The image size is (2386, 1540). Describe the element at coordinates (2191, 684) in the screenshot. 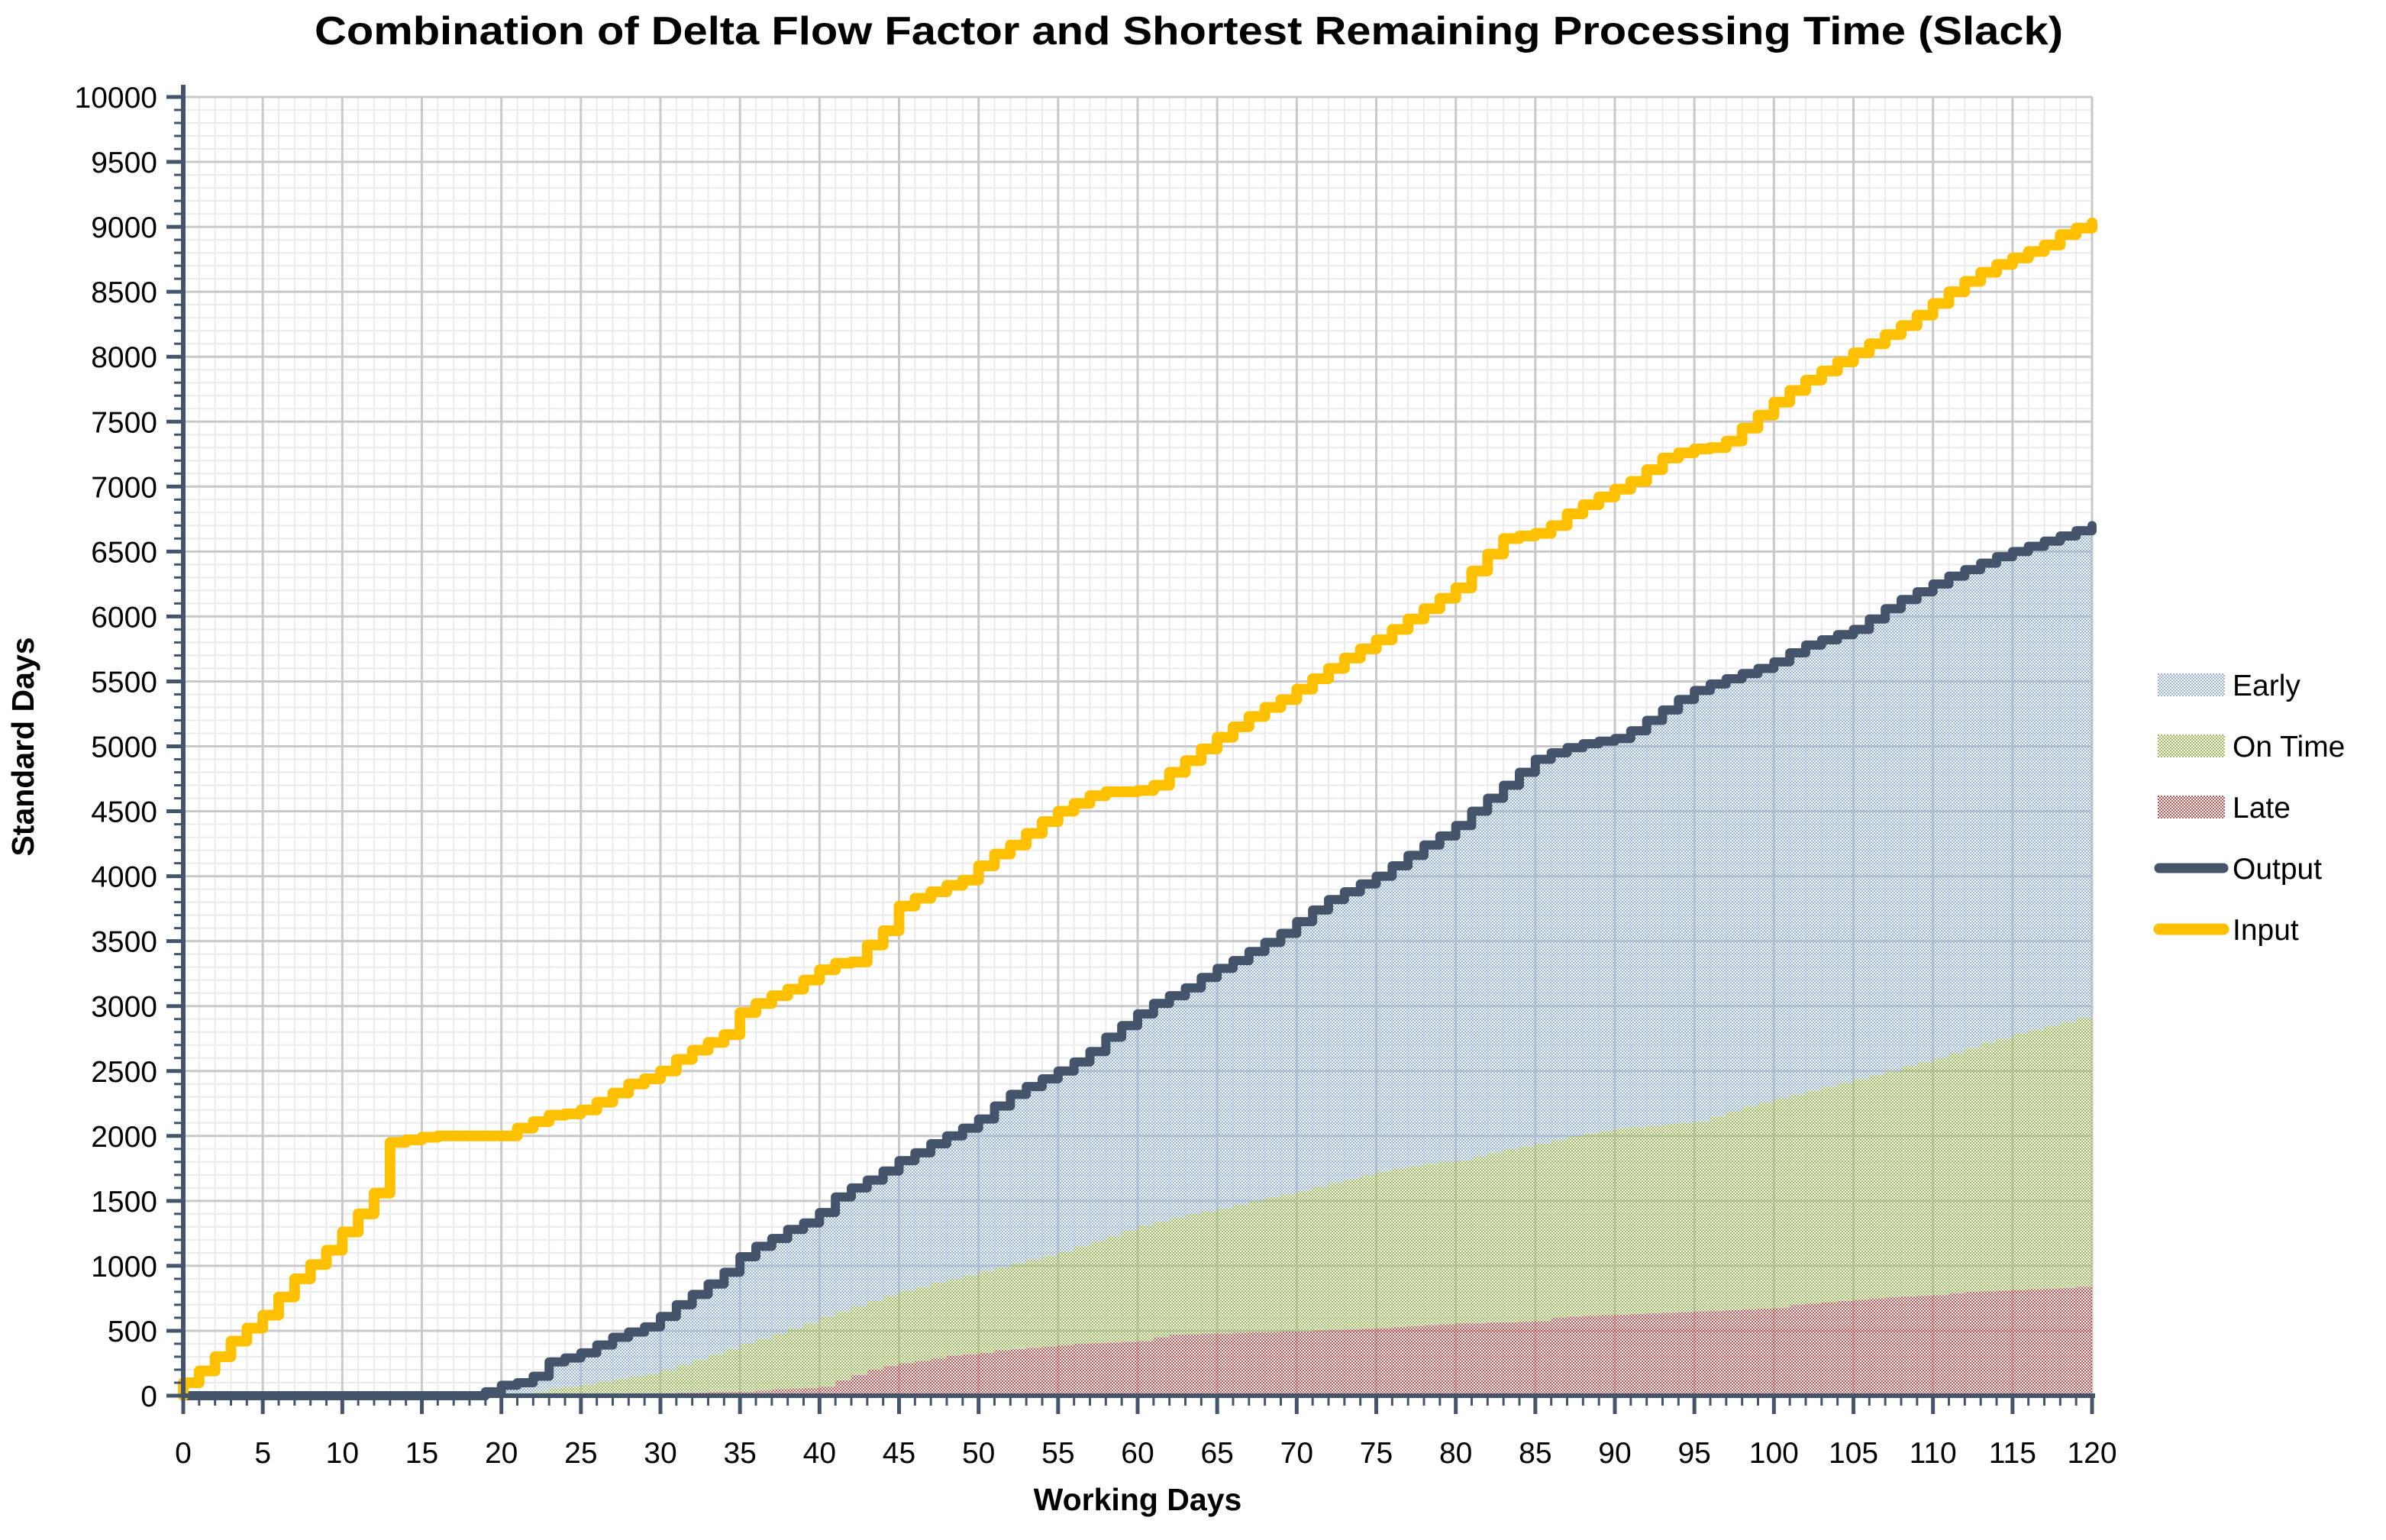

I see `legend-swatch-early` at that location.